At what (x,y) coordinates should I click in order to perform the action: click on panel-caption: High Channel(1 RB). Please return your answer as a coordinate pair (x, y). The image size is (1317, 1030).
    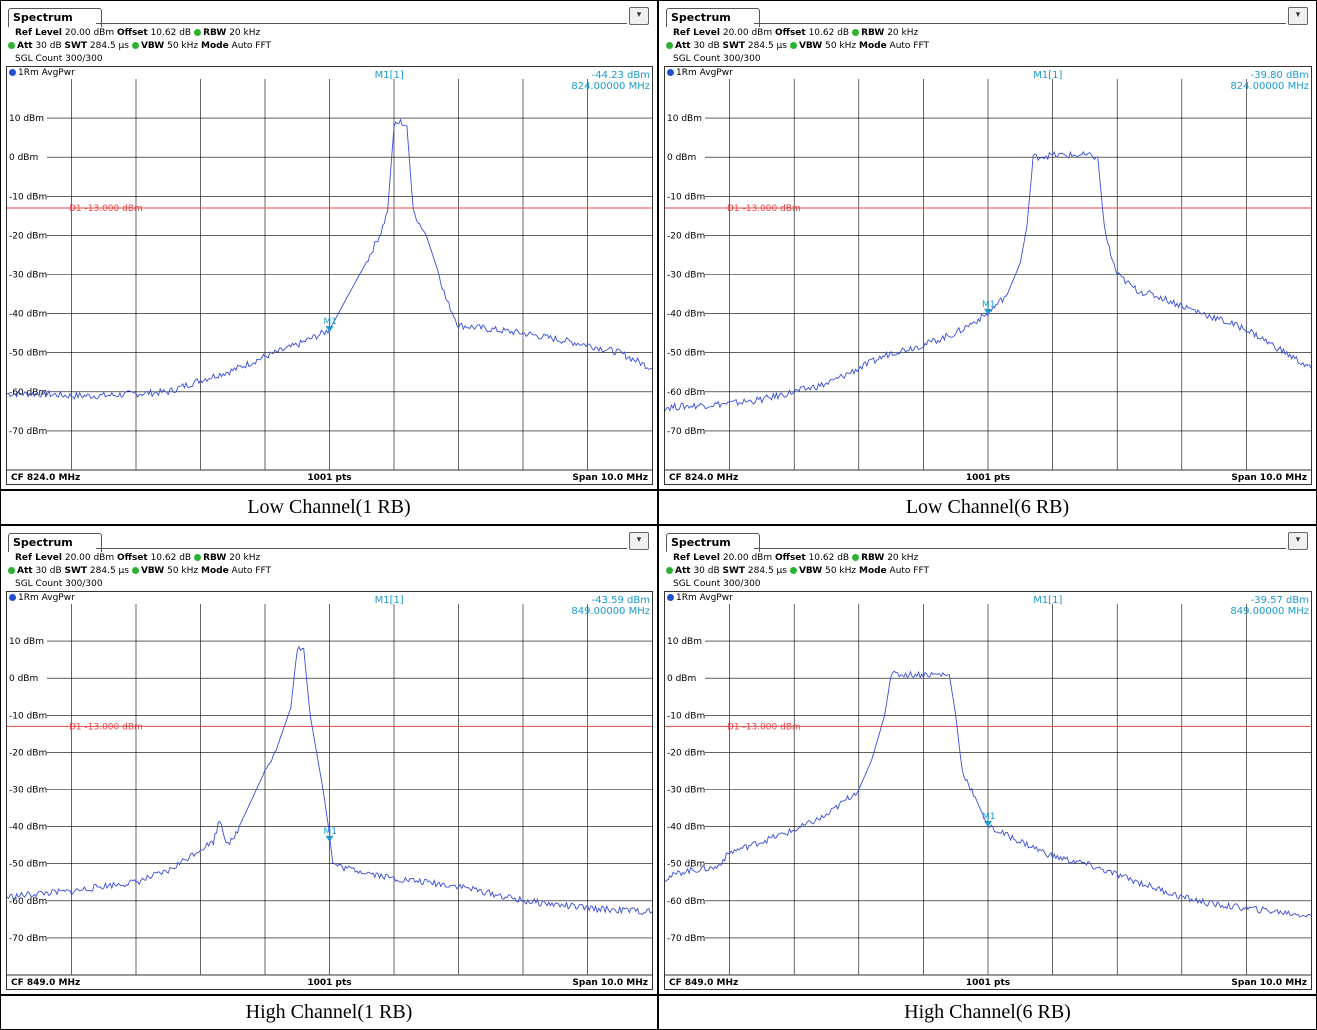
    Looking at the image, I should click on (329, 1012).